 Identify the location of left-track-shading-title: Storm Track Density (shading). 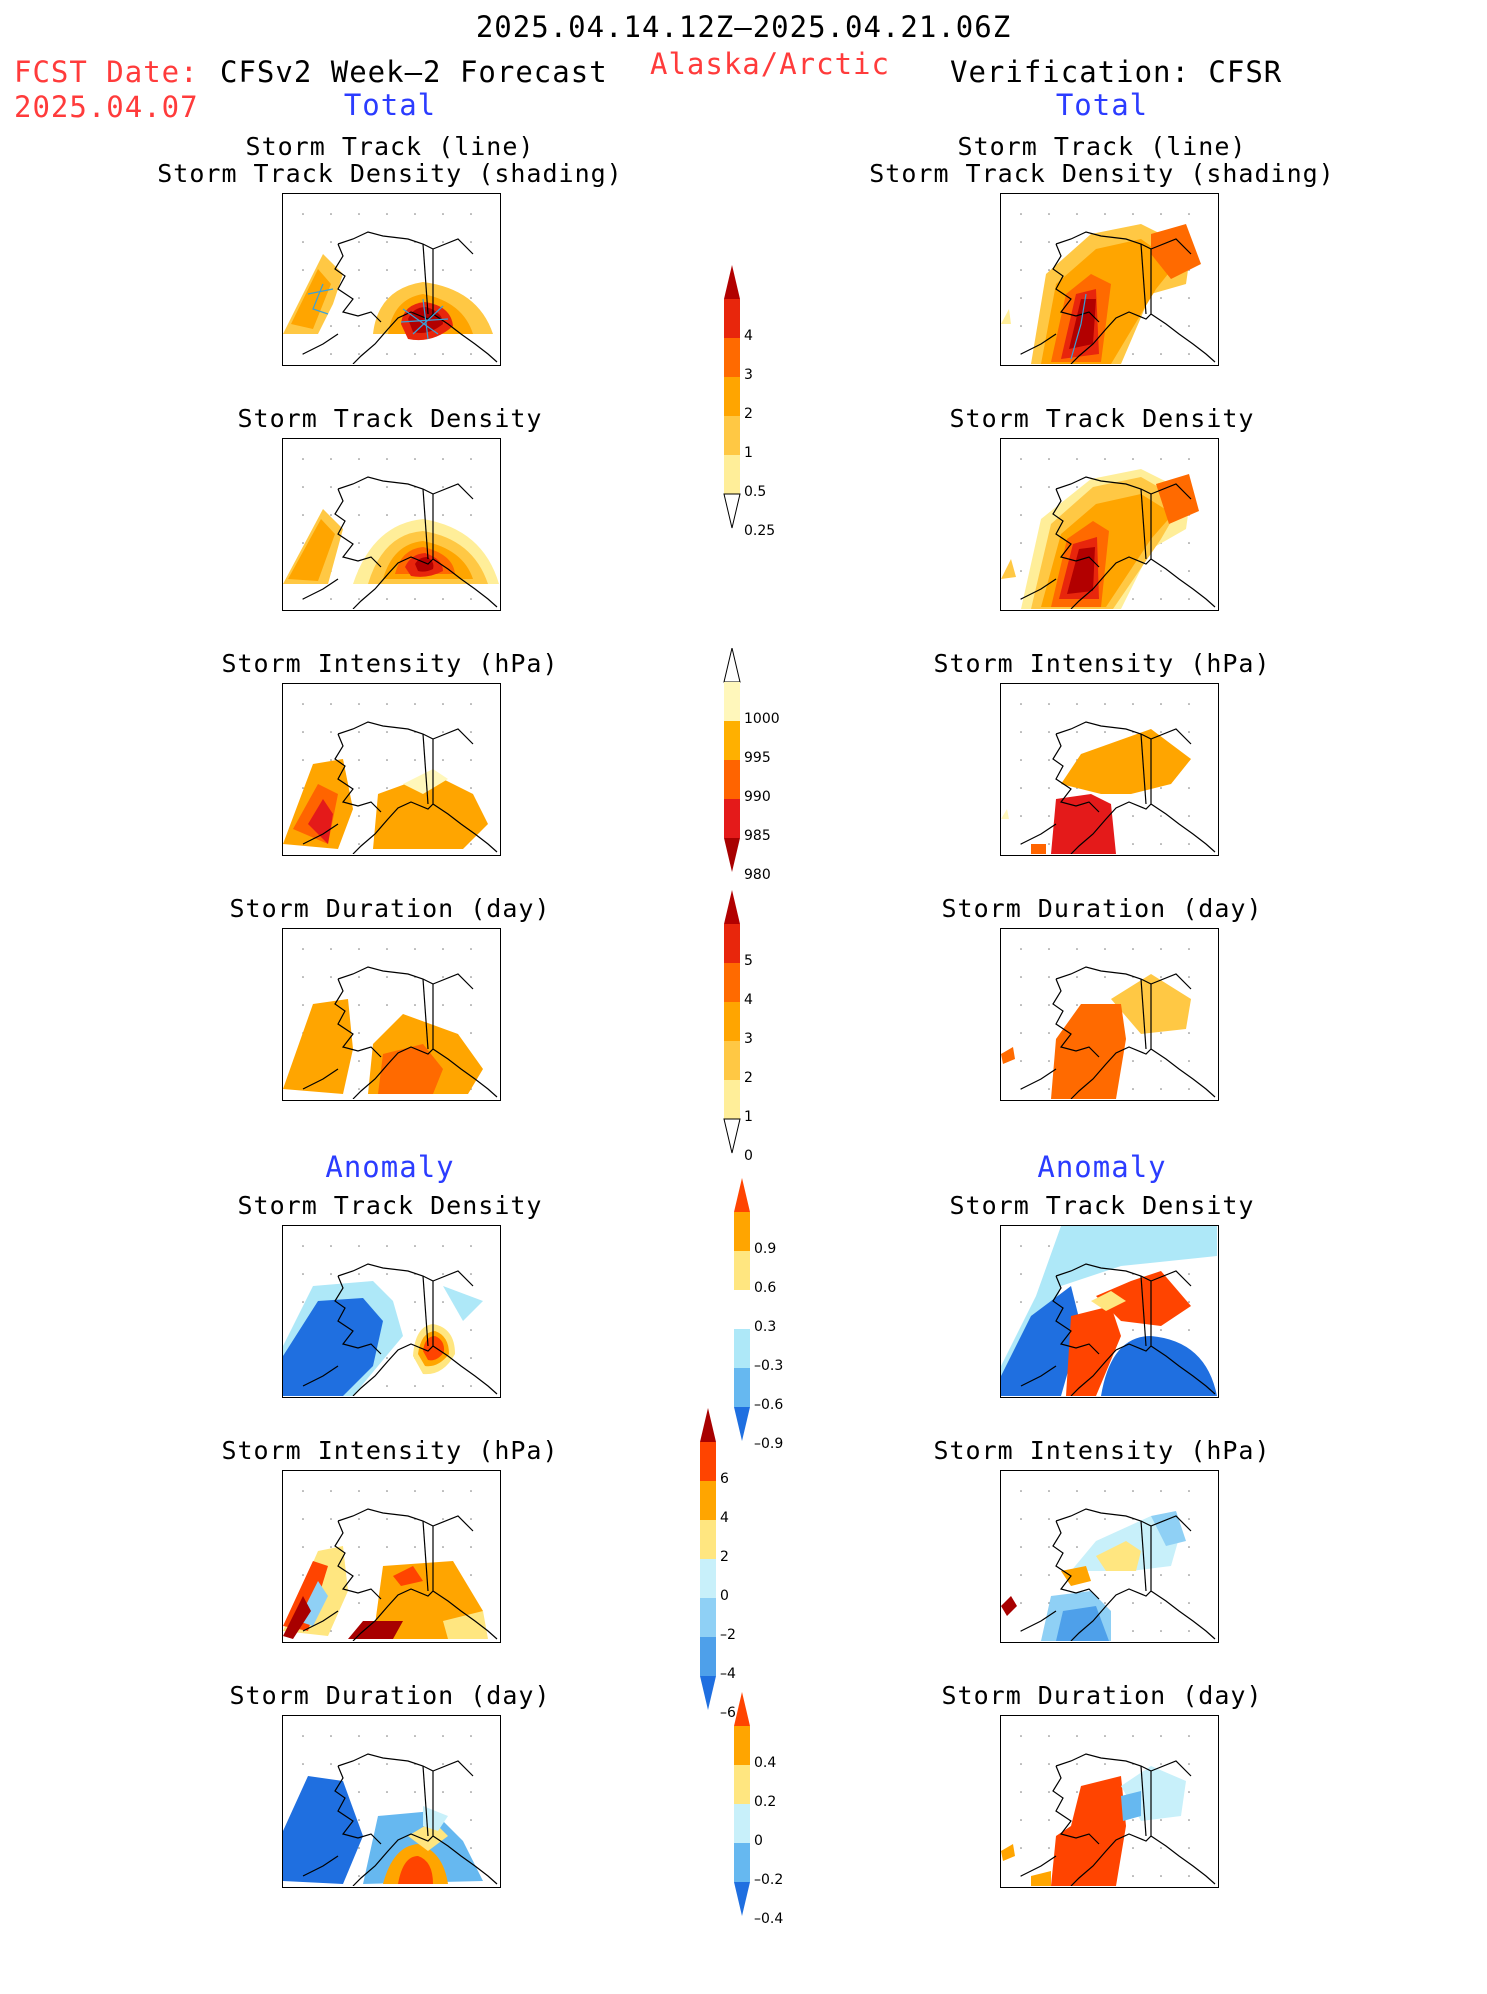
(390, 173).